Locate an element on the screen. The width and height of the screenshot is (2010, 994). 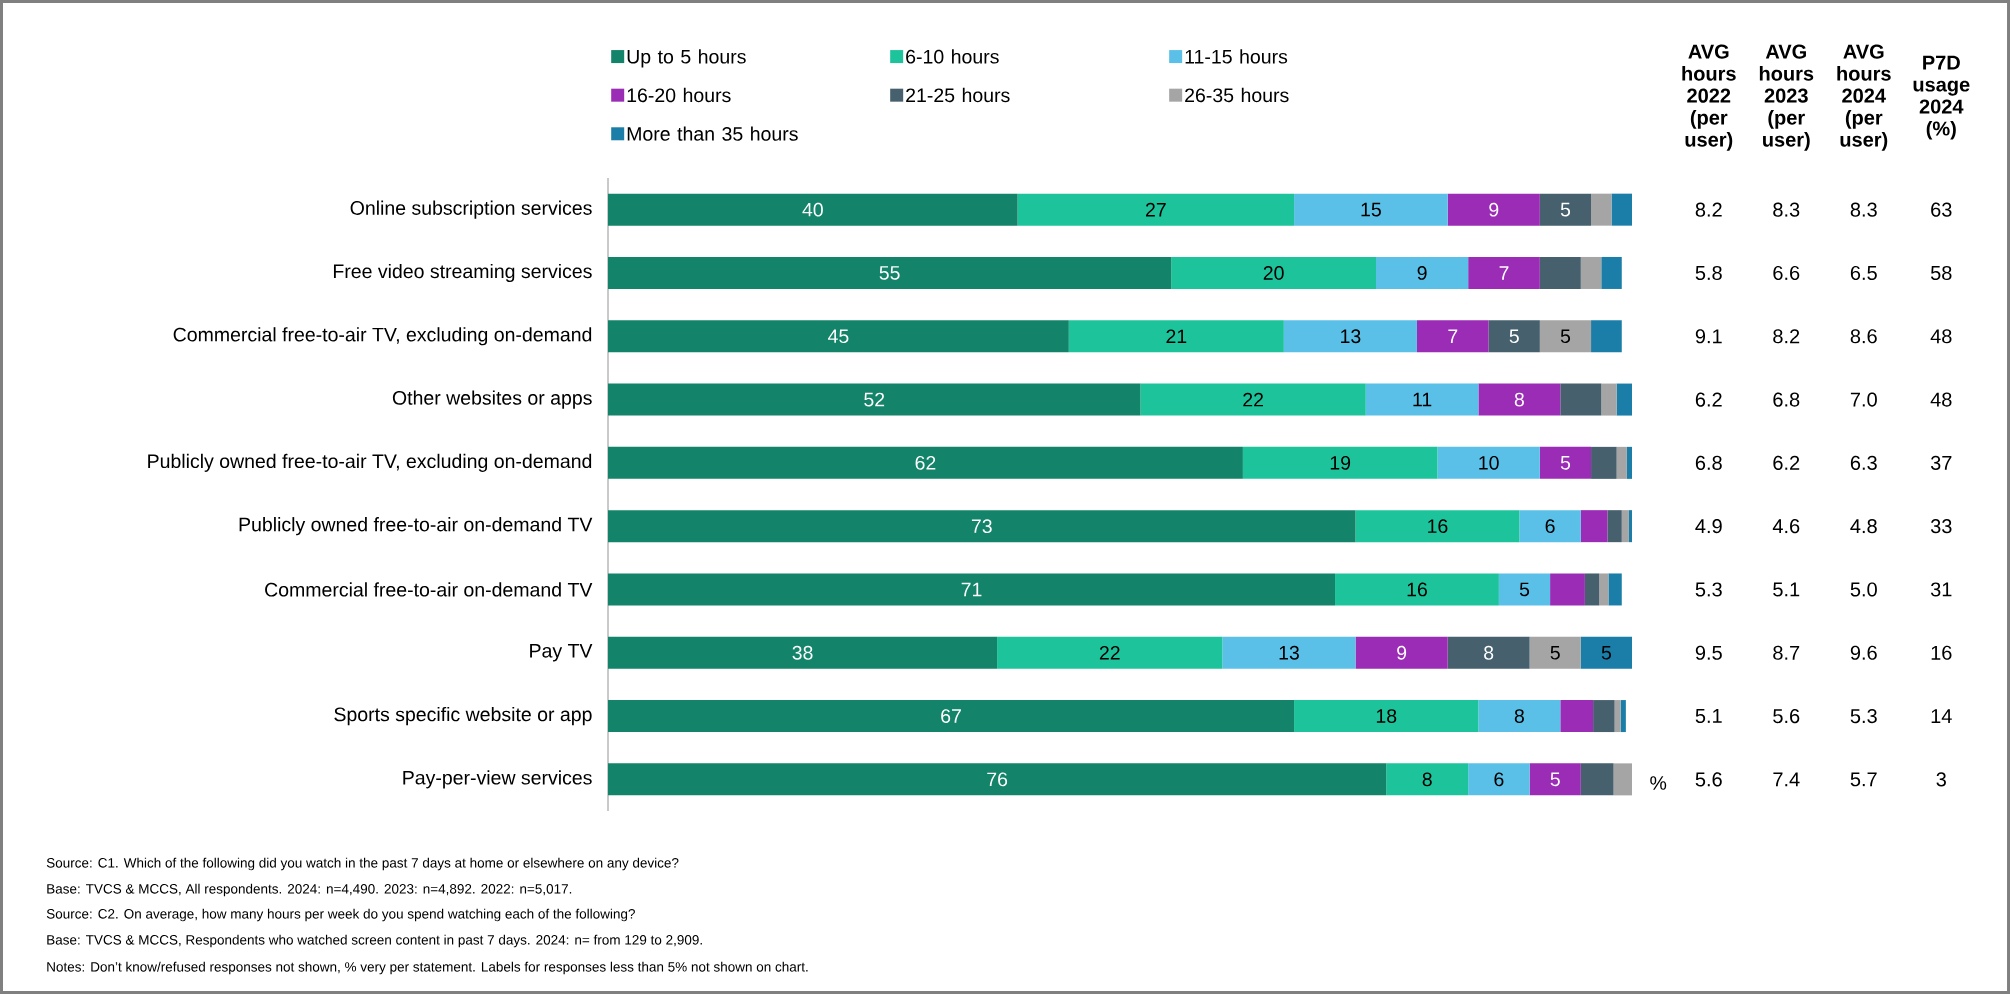
text: 6.3 is located at coordinates (1863, 462).